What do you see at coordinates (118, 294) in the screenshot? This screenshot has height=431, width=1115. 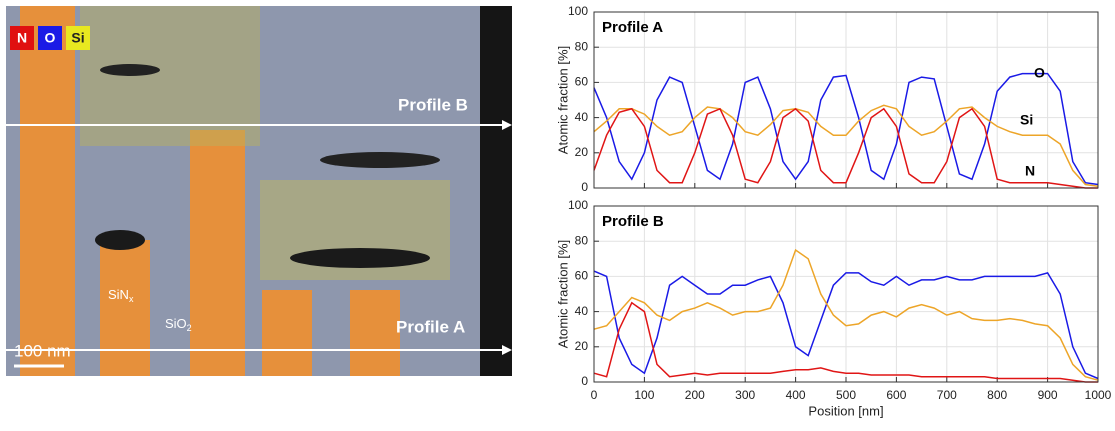 I see `label-text: SiN` at bounding box center [118, 294].